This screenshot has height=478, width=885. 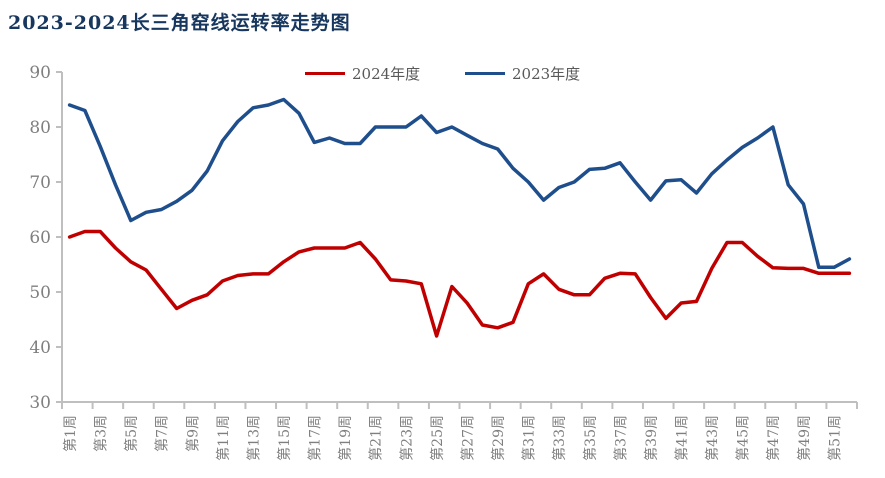 I want to click on chart-title: 2023-2024长三角窑线运转率走势图, so click(x=179, y=23).